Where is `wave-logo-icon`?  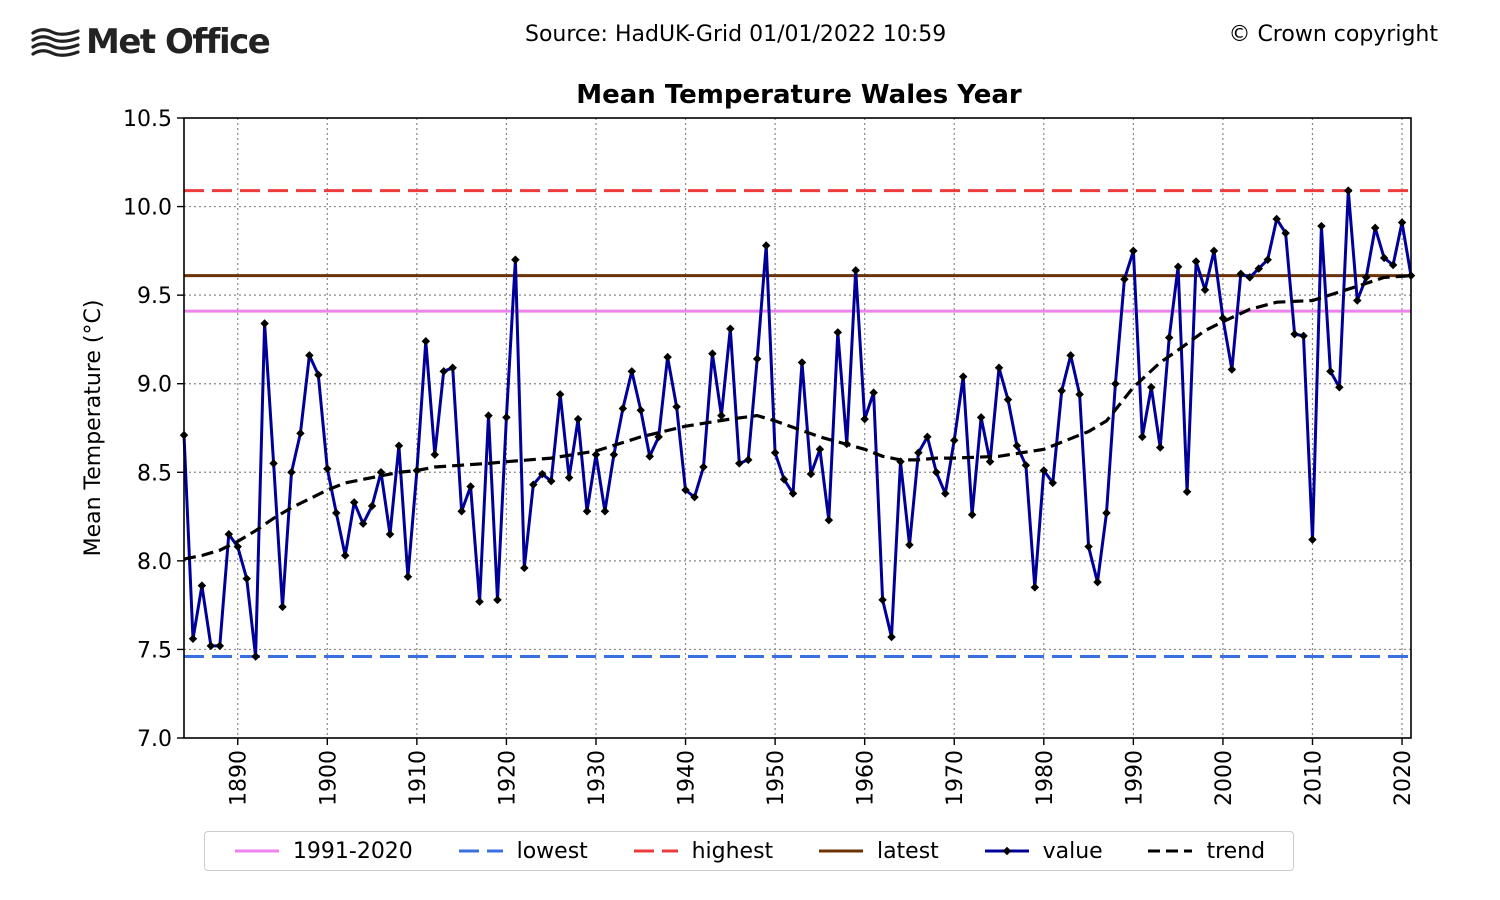
wave-logo-icon is located at coordinates (55, 42).